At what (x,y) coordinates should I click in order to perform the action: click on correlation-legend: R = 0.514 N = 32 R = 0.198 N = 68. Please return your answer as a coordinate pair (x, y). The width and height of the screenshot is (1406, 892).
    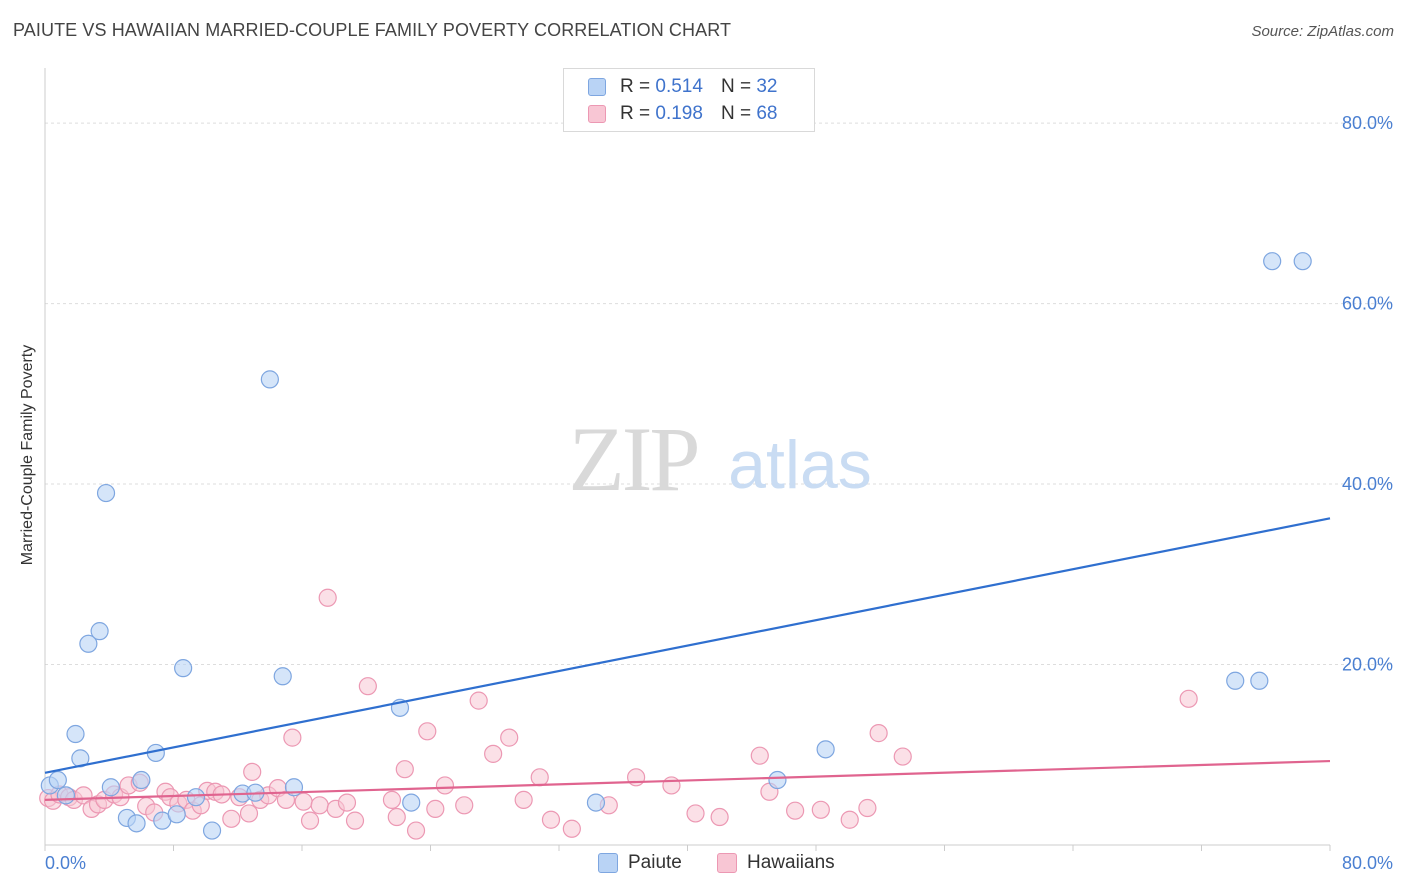
    Looking at the image, I should click on (689, 100).